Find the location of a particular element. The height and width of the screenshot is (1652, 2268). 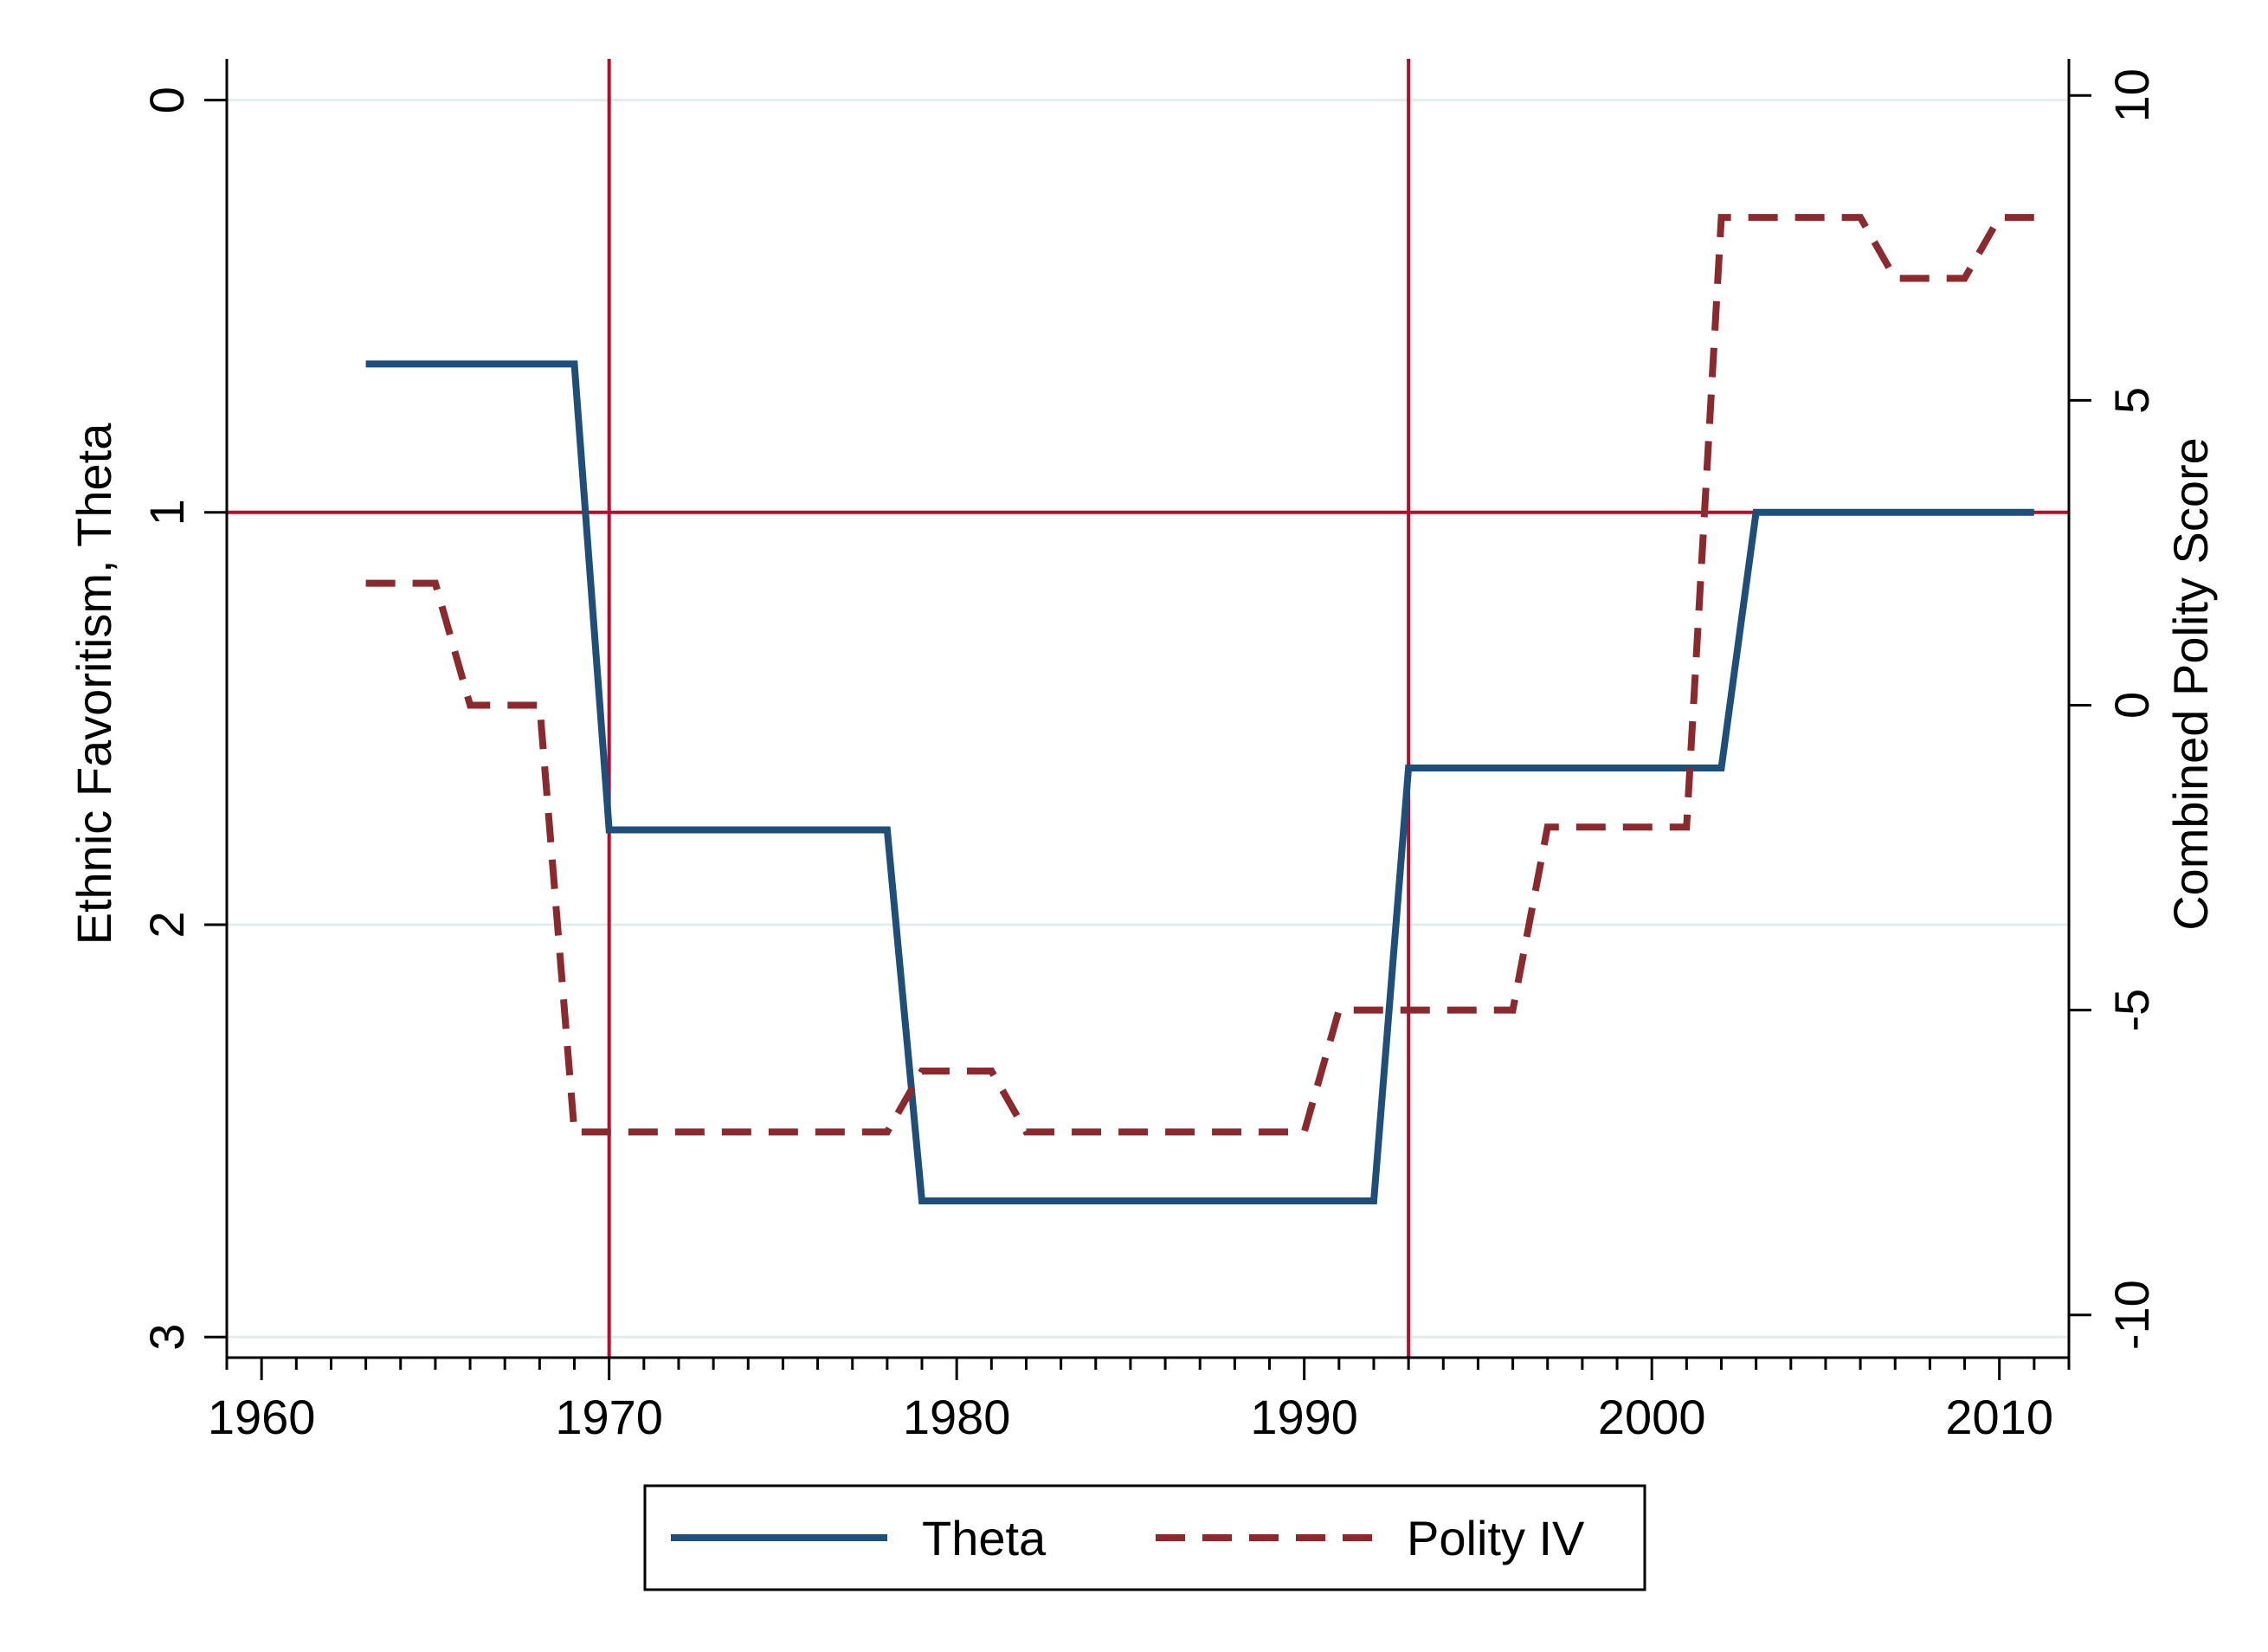

x-tick-label-2000: 2000 is located at coordinates (1652, 1417).